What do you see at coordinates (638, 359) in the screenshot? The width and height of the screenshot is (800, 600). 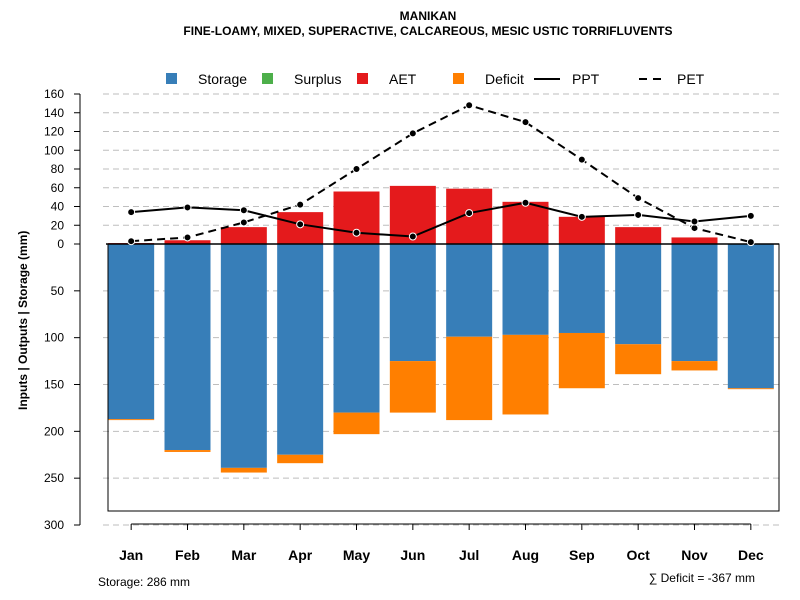 I see `deficit-bar-oct` at bounding box center [638, 359].